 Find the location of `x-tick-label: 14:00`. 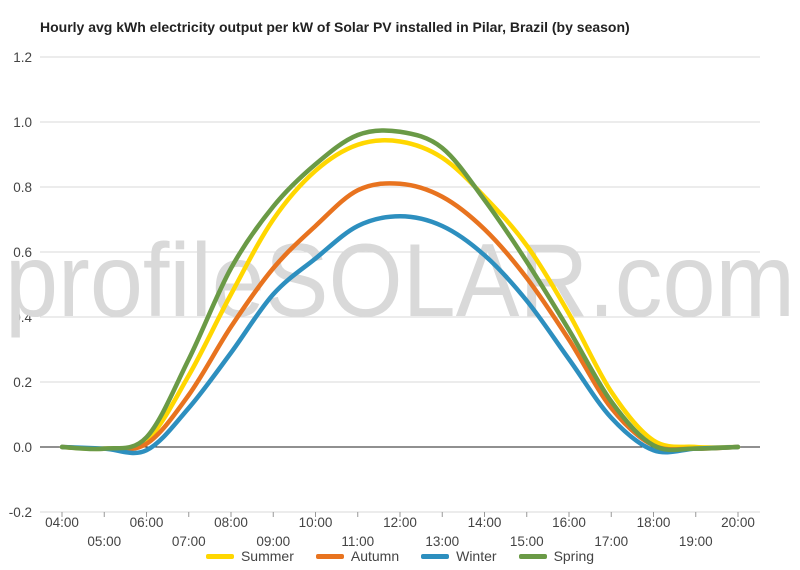

x-tick-label: 14:00 is located at coordinates (485, 522).